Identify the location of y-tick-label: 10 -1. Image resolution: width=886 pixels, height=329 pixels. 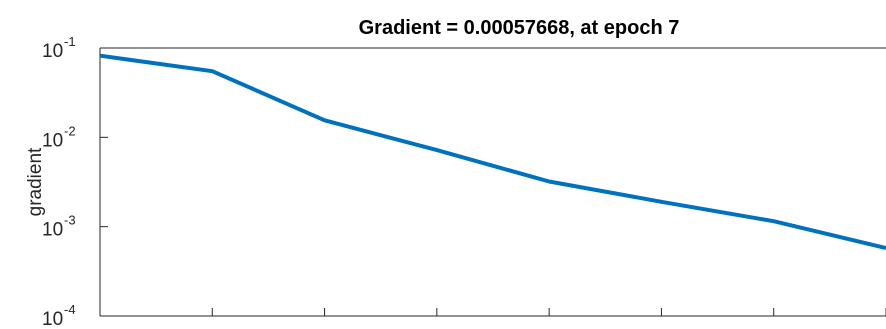
(59, 48).